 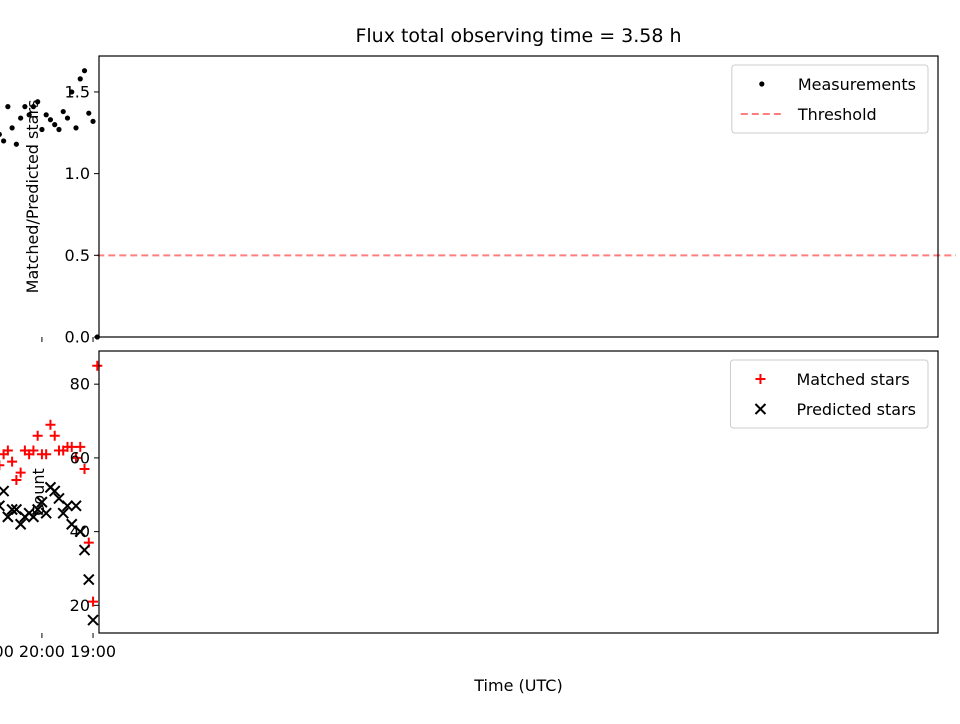 What do you see at coordinates (517, 685) in the screenshot?
I see `x-axis-label: Time (UTC)` at bounding box center [517, 685].